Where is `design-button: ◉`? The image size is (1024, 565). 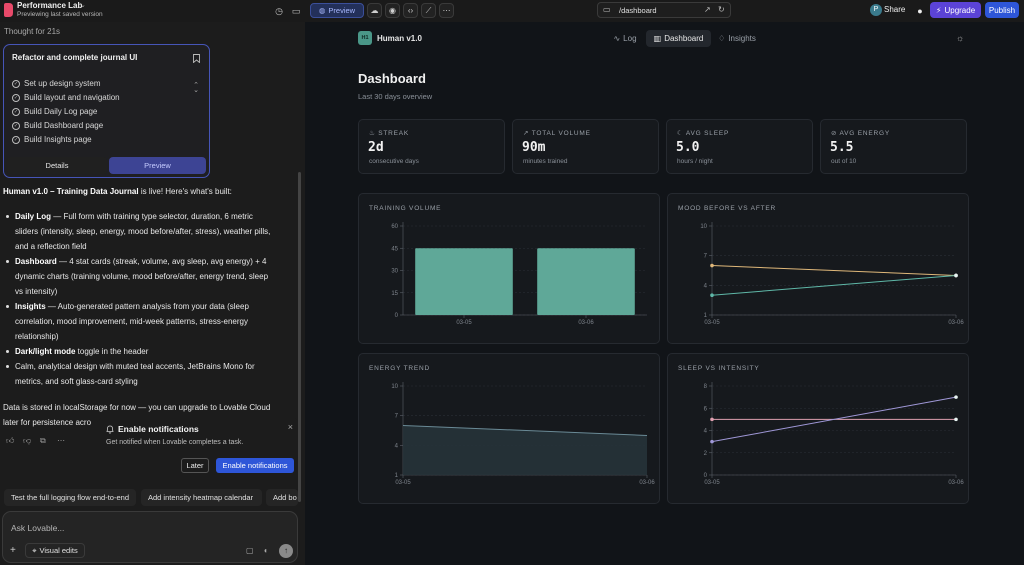
design-button: ◉ is located at coordinates (392, 10).